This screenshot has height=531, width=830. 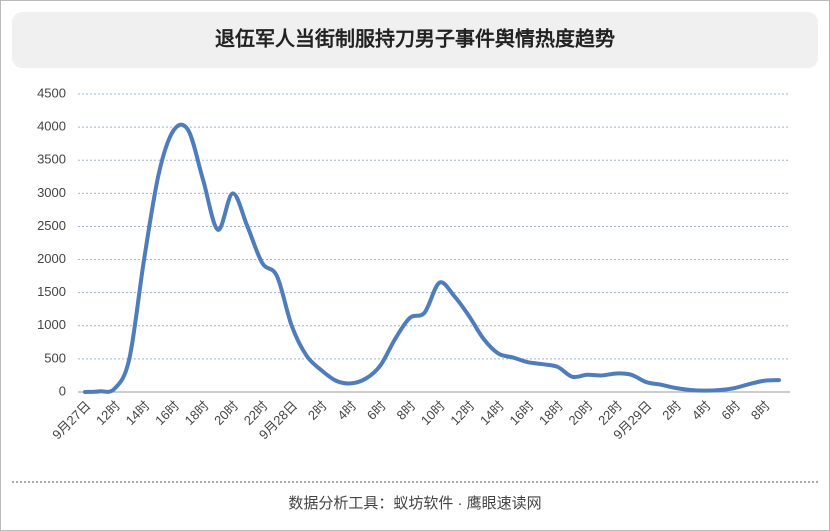 I want to click on y-tick-label: 2000, so click(x=51, y=258).